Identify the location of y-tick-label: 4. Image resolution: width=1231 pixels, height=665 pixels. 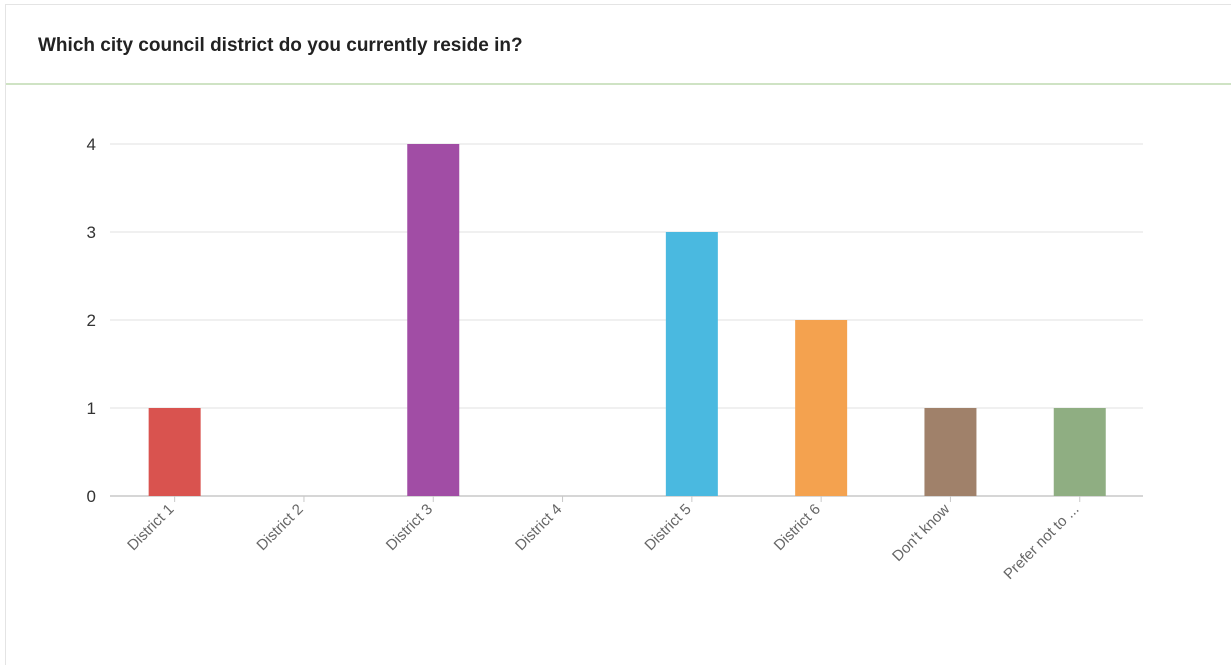
(91, 144).